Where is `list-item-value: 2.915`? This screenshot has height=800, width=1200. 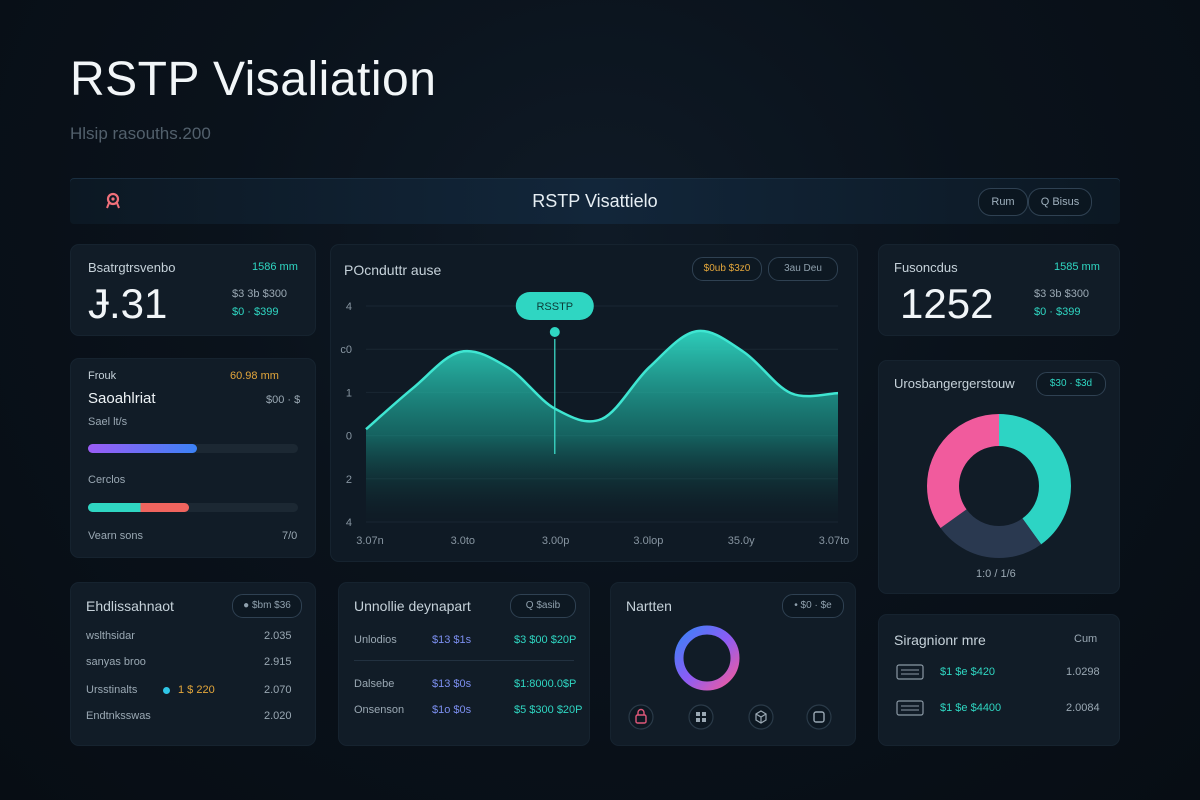 list-item-value: 2.915 is located at coordinates (278, 662).